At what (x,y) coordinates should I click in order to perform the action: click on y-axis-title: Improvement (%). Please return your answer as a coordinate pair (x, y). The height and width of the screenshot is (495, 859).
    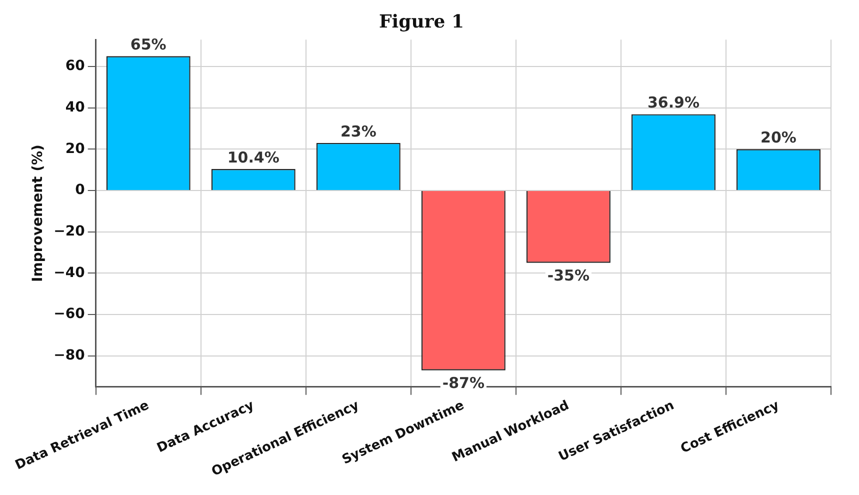
    Looking at the image, I should click on (38, 213).